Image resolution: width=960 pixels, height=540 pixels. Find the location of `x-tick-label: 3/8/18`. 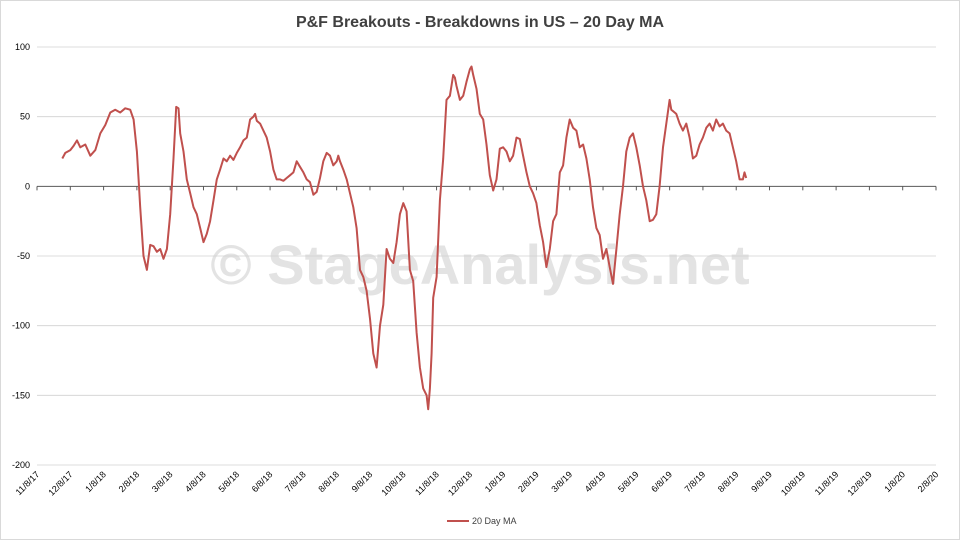

x-tick-label: 3/8/18 is located at coordinates (162, 481).